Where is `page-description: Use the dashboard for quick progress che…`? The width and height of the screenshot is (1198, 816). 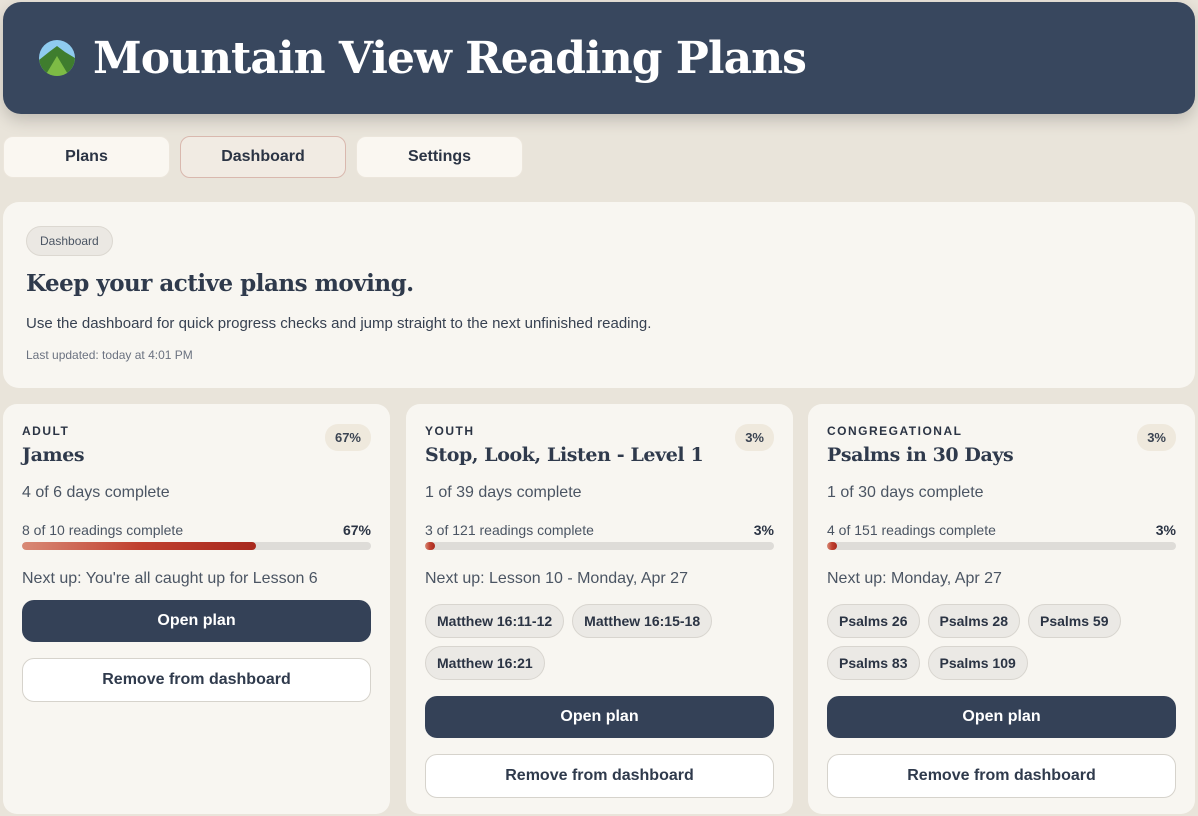 page-description: Use the dashboard for quick progress che… is located at coordinates (339, 323).